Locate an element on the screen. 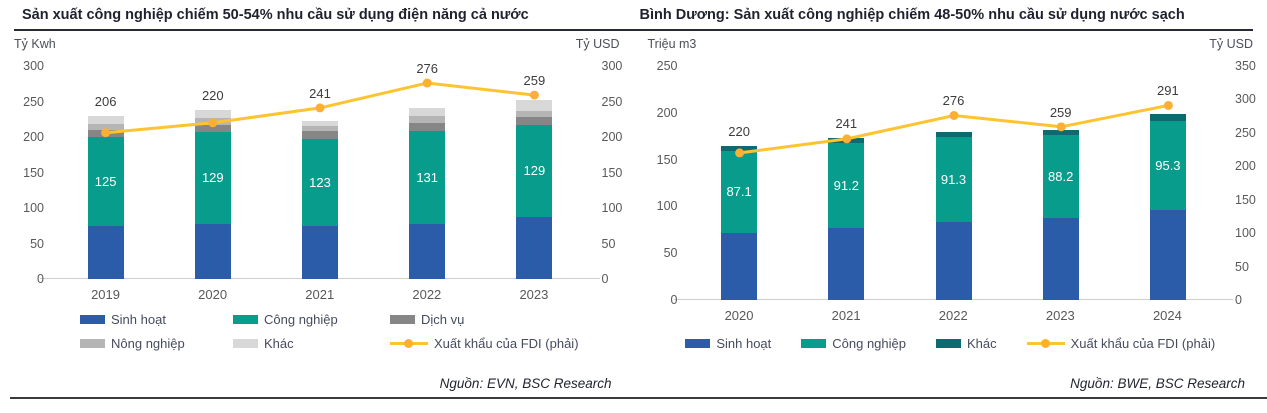  axis-units-row: Triệu m3 Tỷ USD is located at coordinates (950, 44).